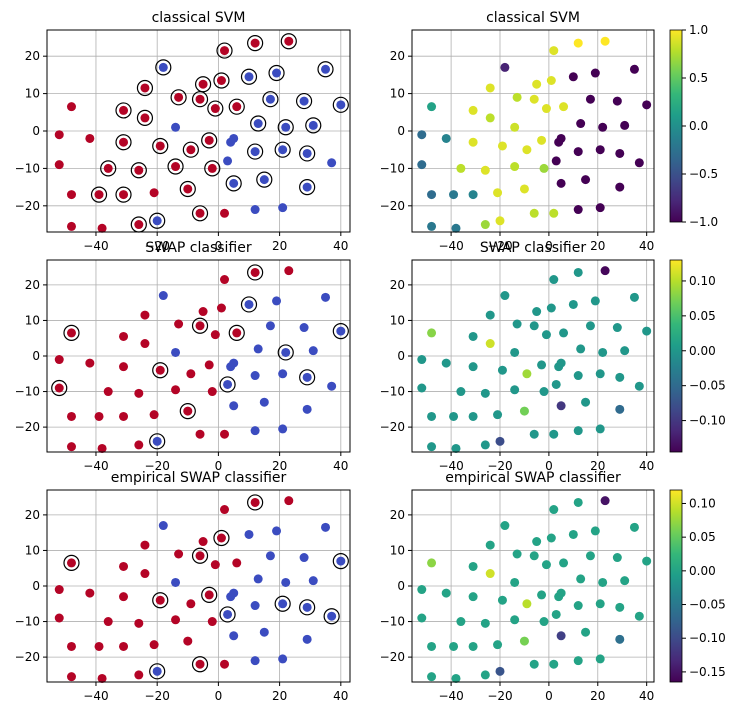  What do you see at coordinates (219, 696) in the screenshot?
I see `x-tick-label: 0` at bounding box center [219, 696].